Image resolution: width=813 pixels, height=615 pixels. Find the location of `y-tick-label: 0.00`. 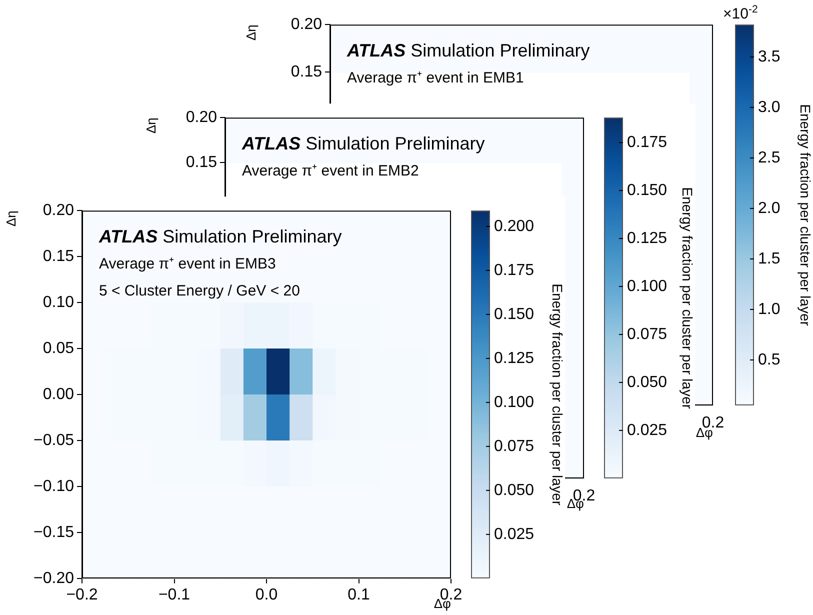

y-tick-label: 0.00 is located at coordinates (58, 394).